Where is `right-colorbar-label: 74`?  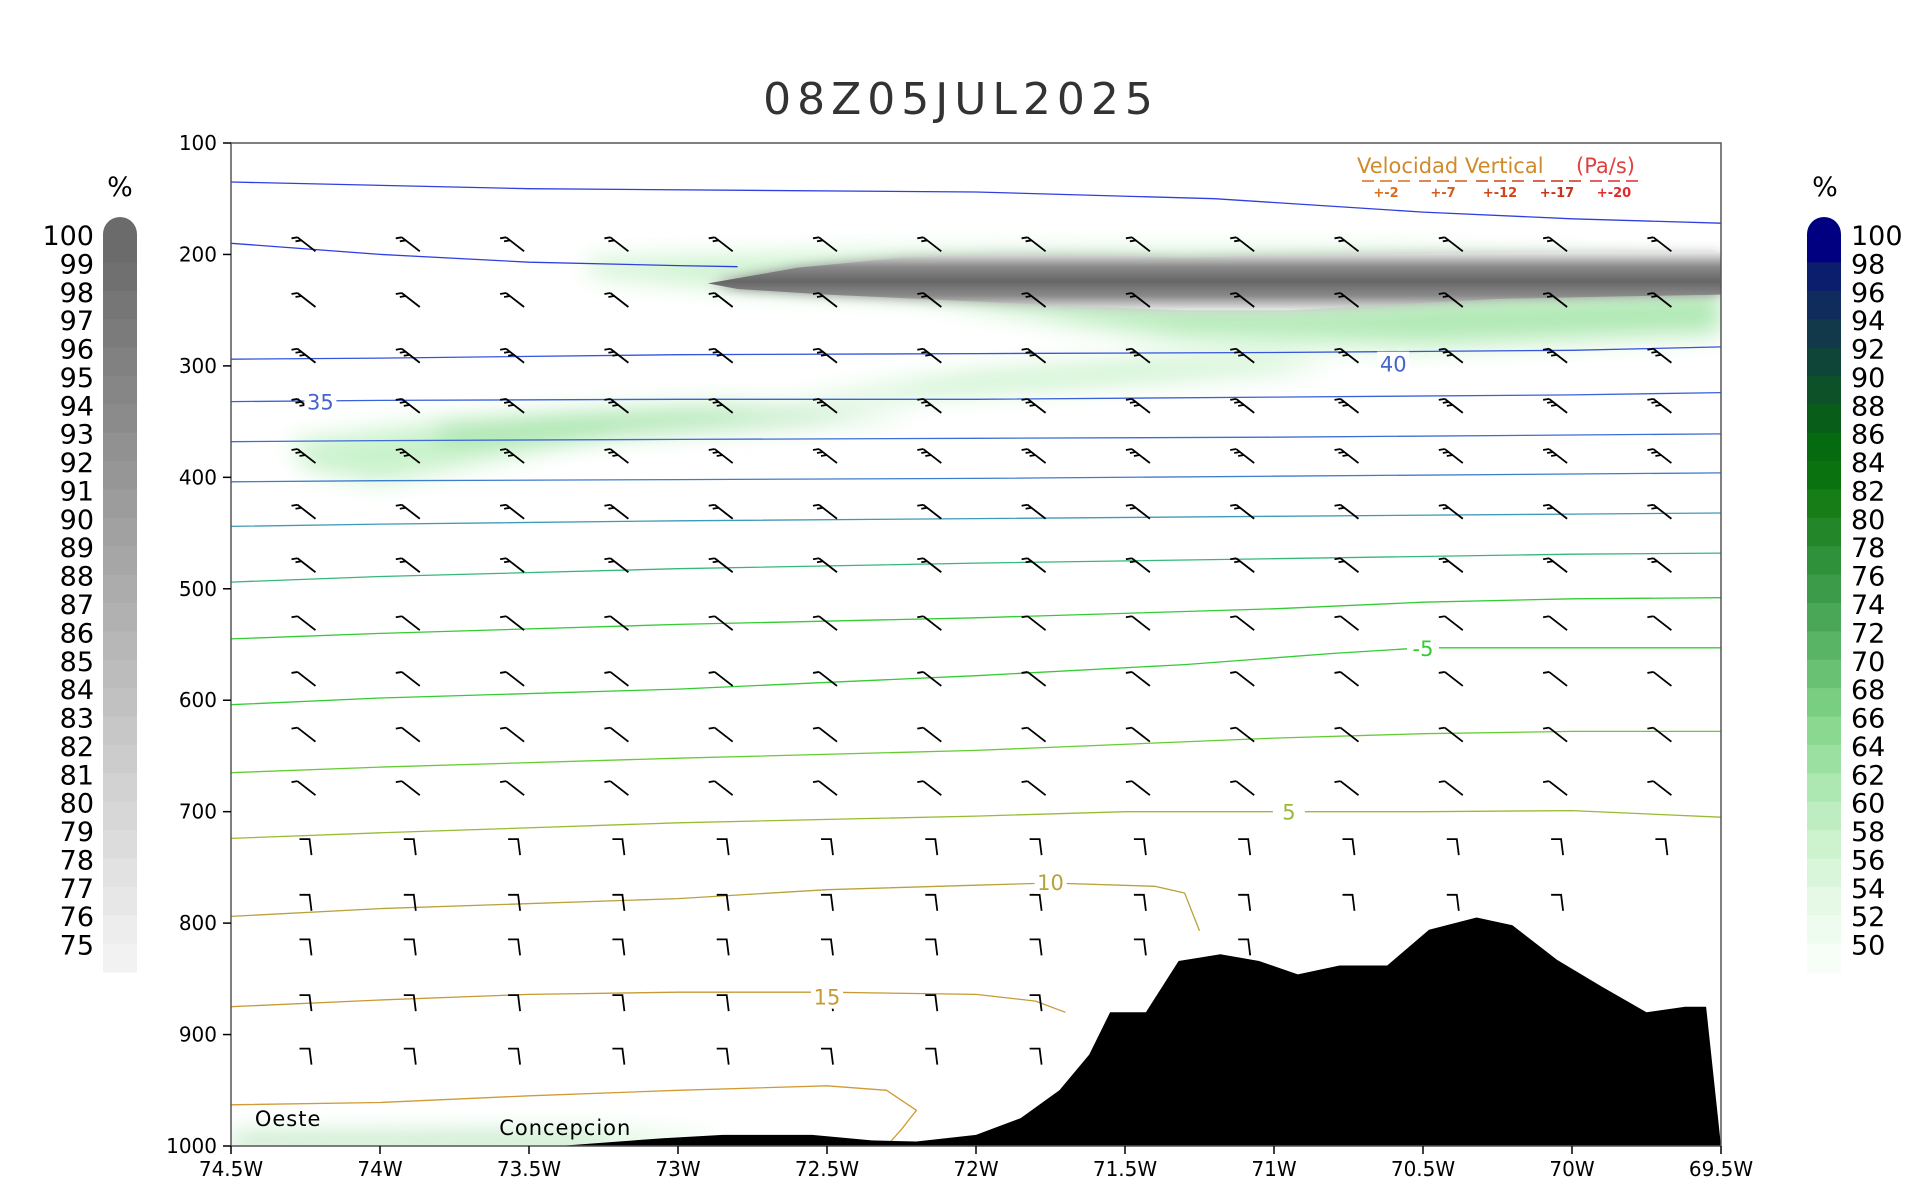
right-colorbar-label: 74 is located at coordinates (1868, 605).